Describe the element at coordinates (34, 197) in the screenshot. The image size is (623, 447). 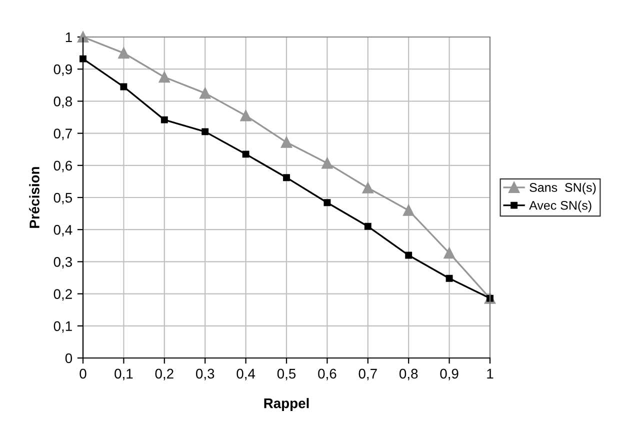
I see `y-axis-title: Précision` at that location.